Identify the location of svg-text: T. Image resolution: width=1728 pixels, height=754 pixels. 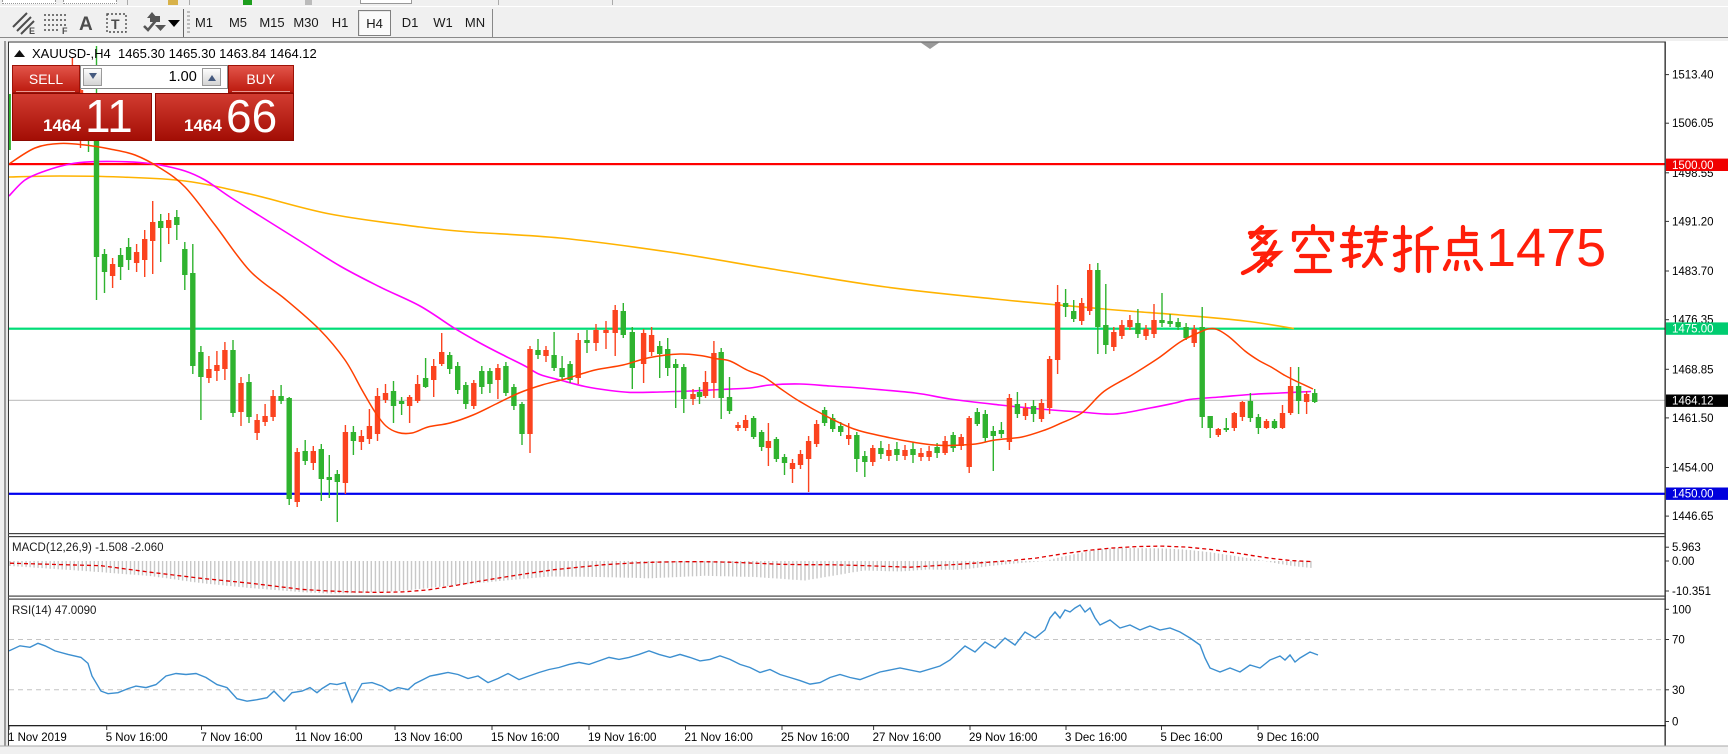
(115, 24).